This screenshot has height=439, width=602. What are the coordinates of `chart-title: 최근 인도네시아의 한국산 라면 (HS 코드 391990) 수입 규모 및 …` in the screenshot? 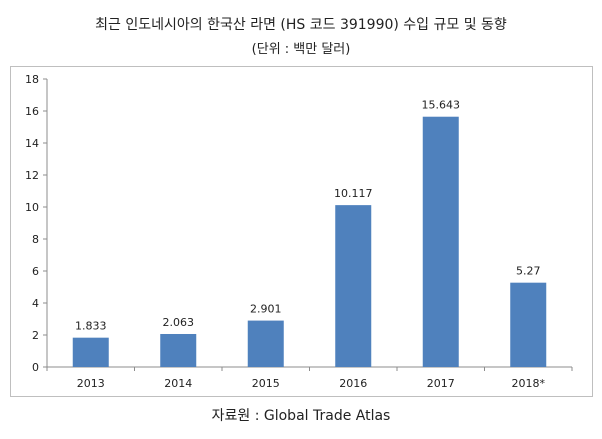 It's located at (301, 25).